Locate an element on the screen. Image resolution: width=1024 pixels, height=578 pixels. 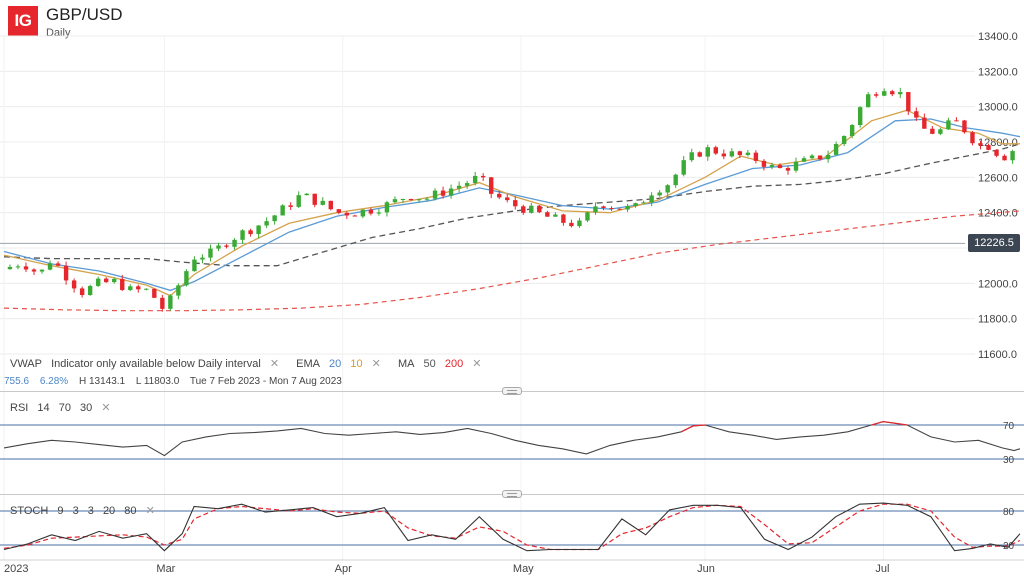
change-value: 755.6 is located at coordinates (17, 381).